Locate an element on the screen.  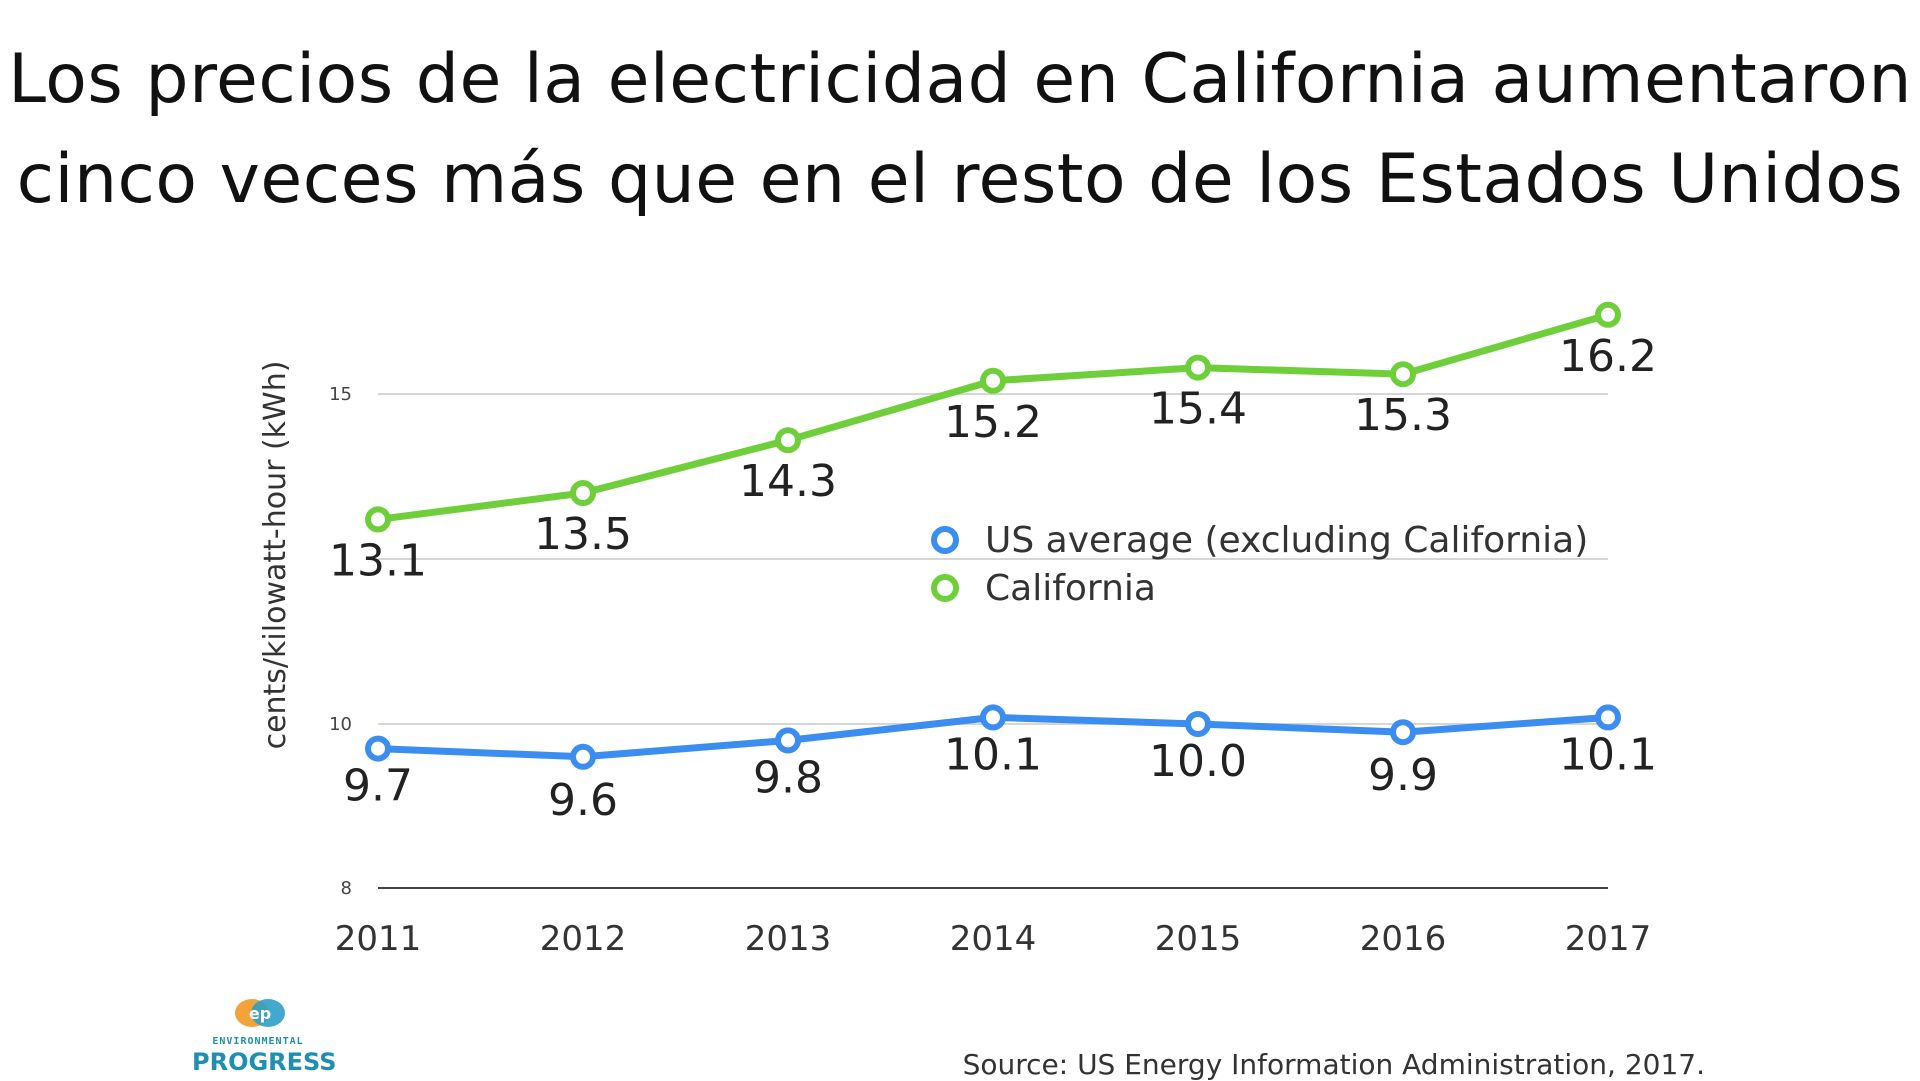
california-data-label: 14.3 is located at coordinates (788, 481).